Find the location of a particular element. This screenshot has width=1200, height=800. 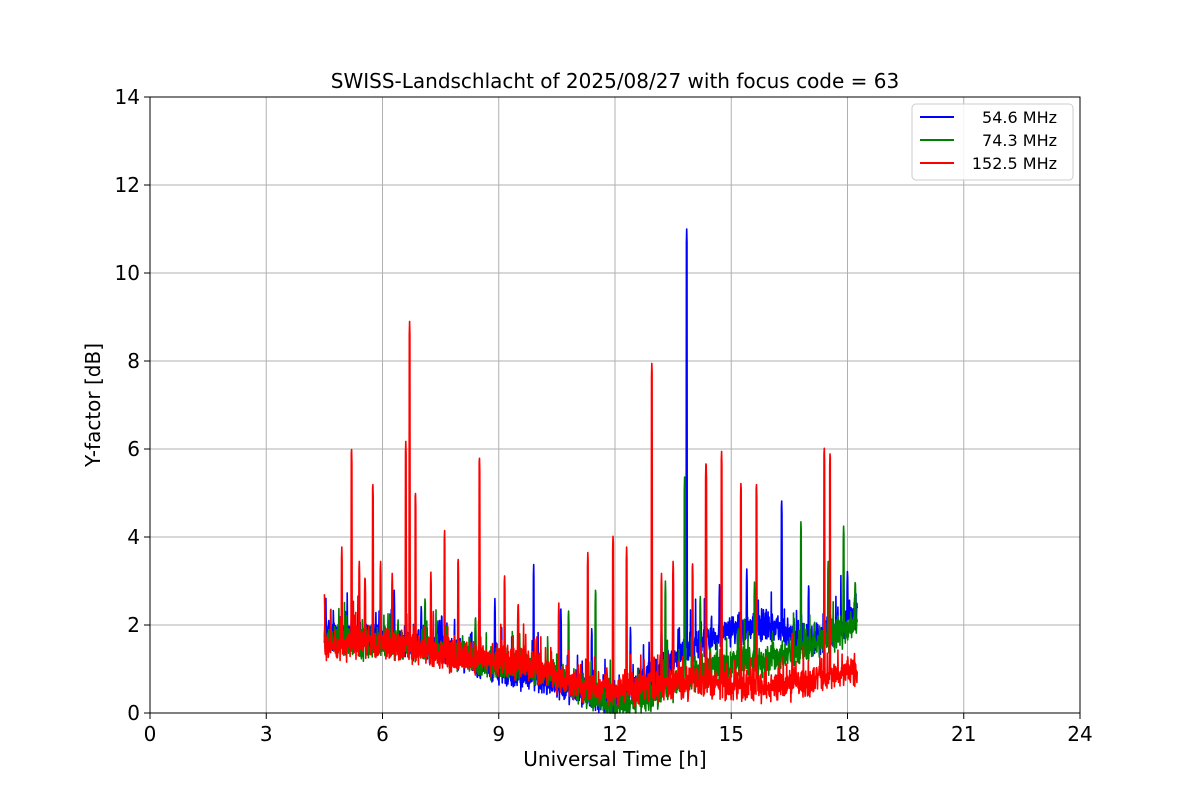

y-tick-label: 14 is located at coordinates (127, 97).